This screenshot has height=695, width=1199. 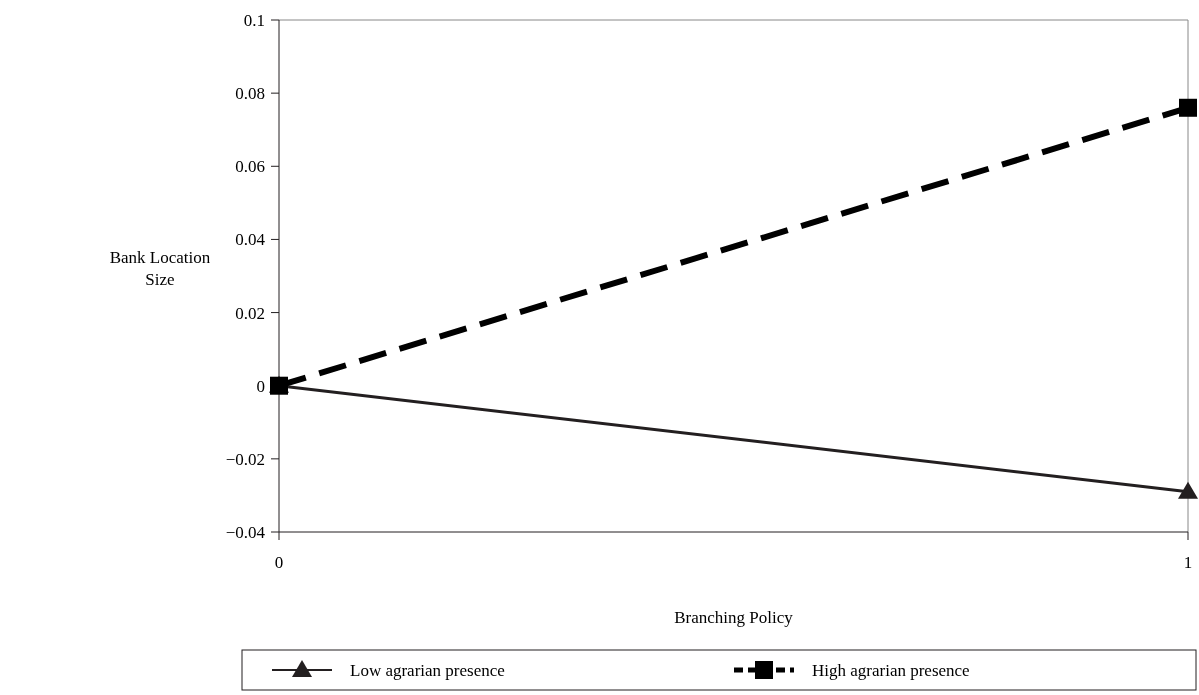 What do you see at coordinates (427, 670) in the screenshot?
I see `legend-label: Low agrarian presence` at bounding box center [427, 670].